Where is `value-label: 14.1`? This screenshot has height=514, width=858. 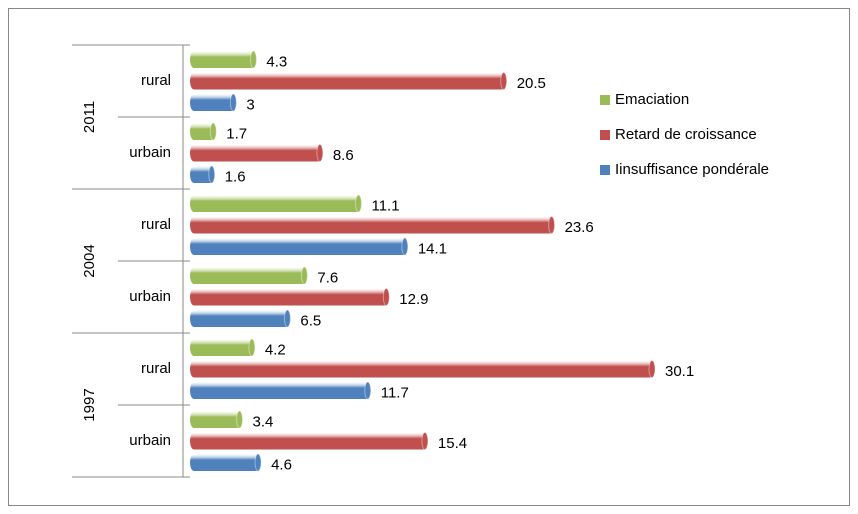 value-label: 14.1 is located at coordinates (432, 248).